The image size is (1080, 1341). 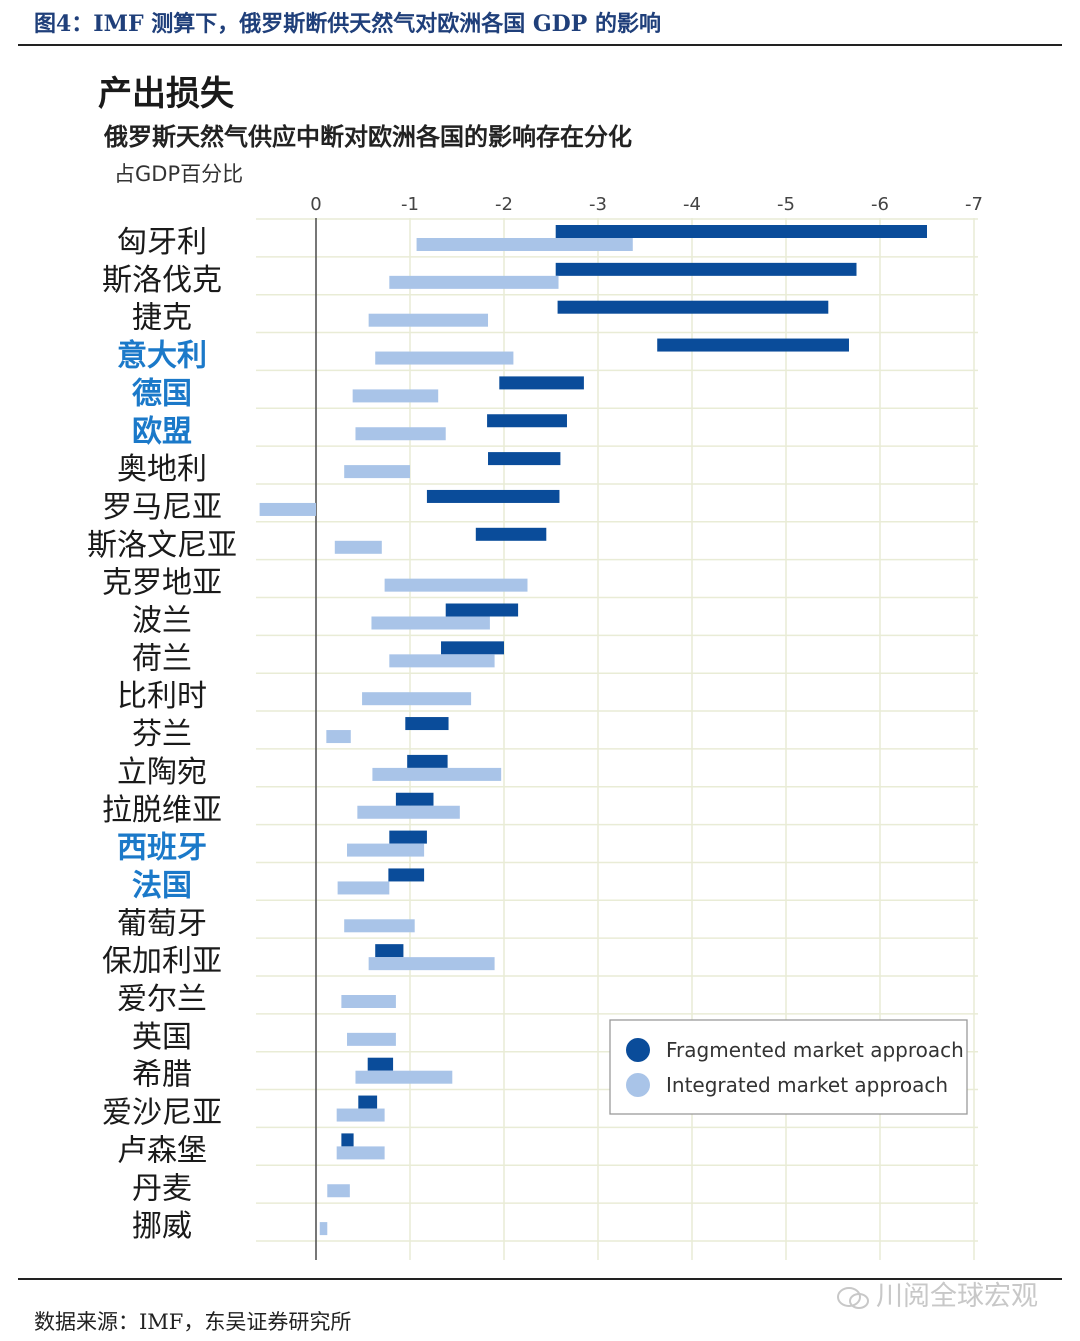 What do you see at coordinates (815, 1050) in the screenshot?
I see `legend-label: Fragmented market approach` at bounding box center [815, 1050].